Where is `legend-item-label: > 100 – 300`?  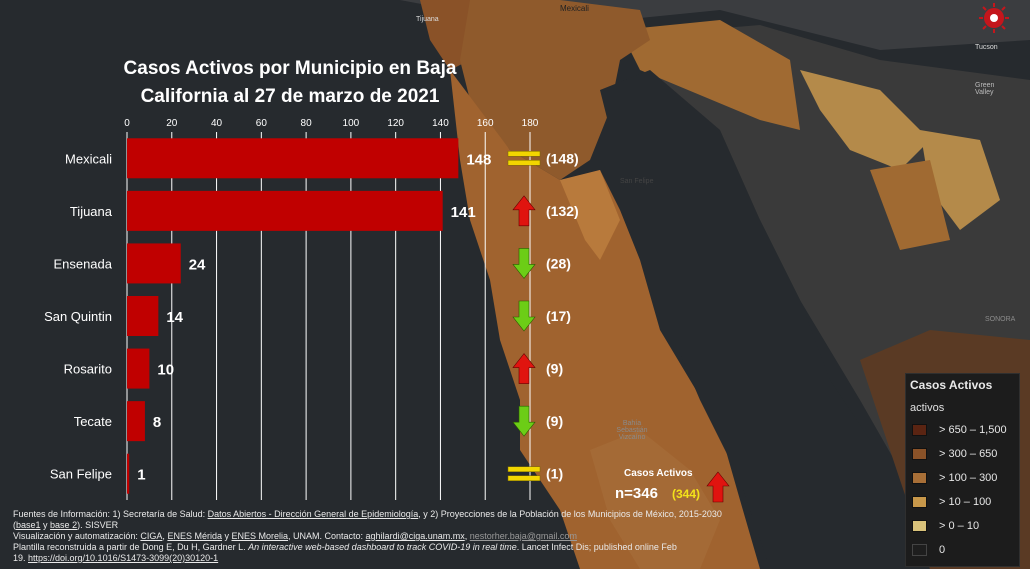 legend-item-label: > 100 – 300 is located at coordinates (968, 478).